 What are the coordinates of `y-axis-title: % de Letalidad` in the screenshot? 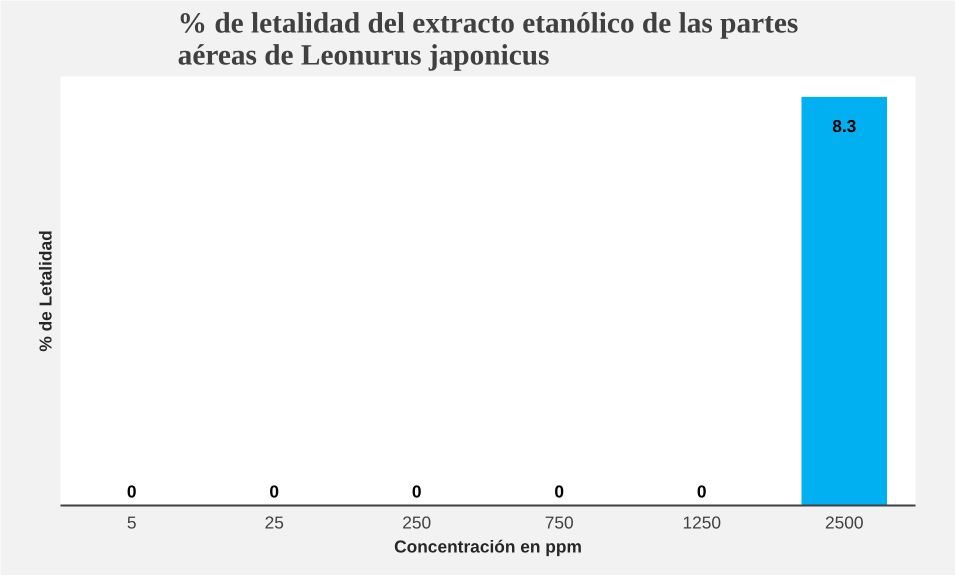 It's located at (46, 291).